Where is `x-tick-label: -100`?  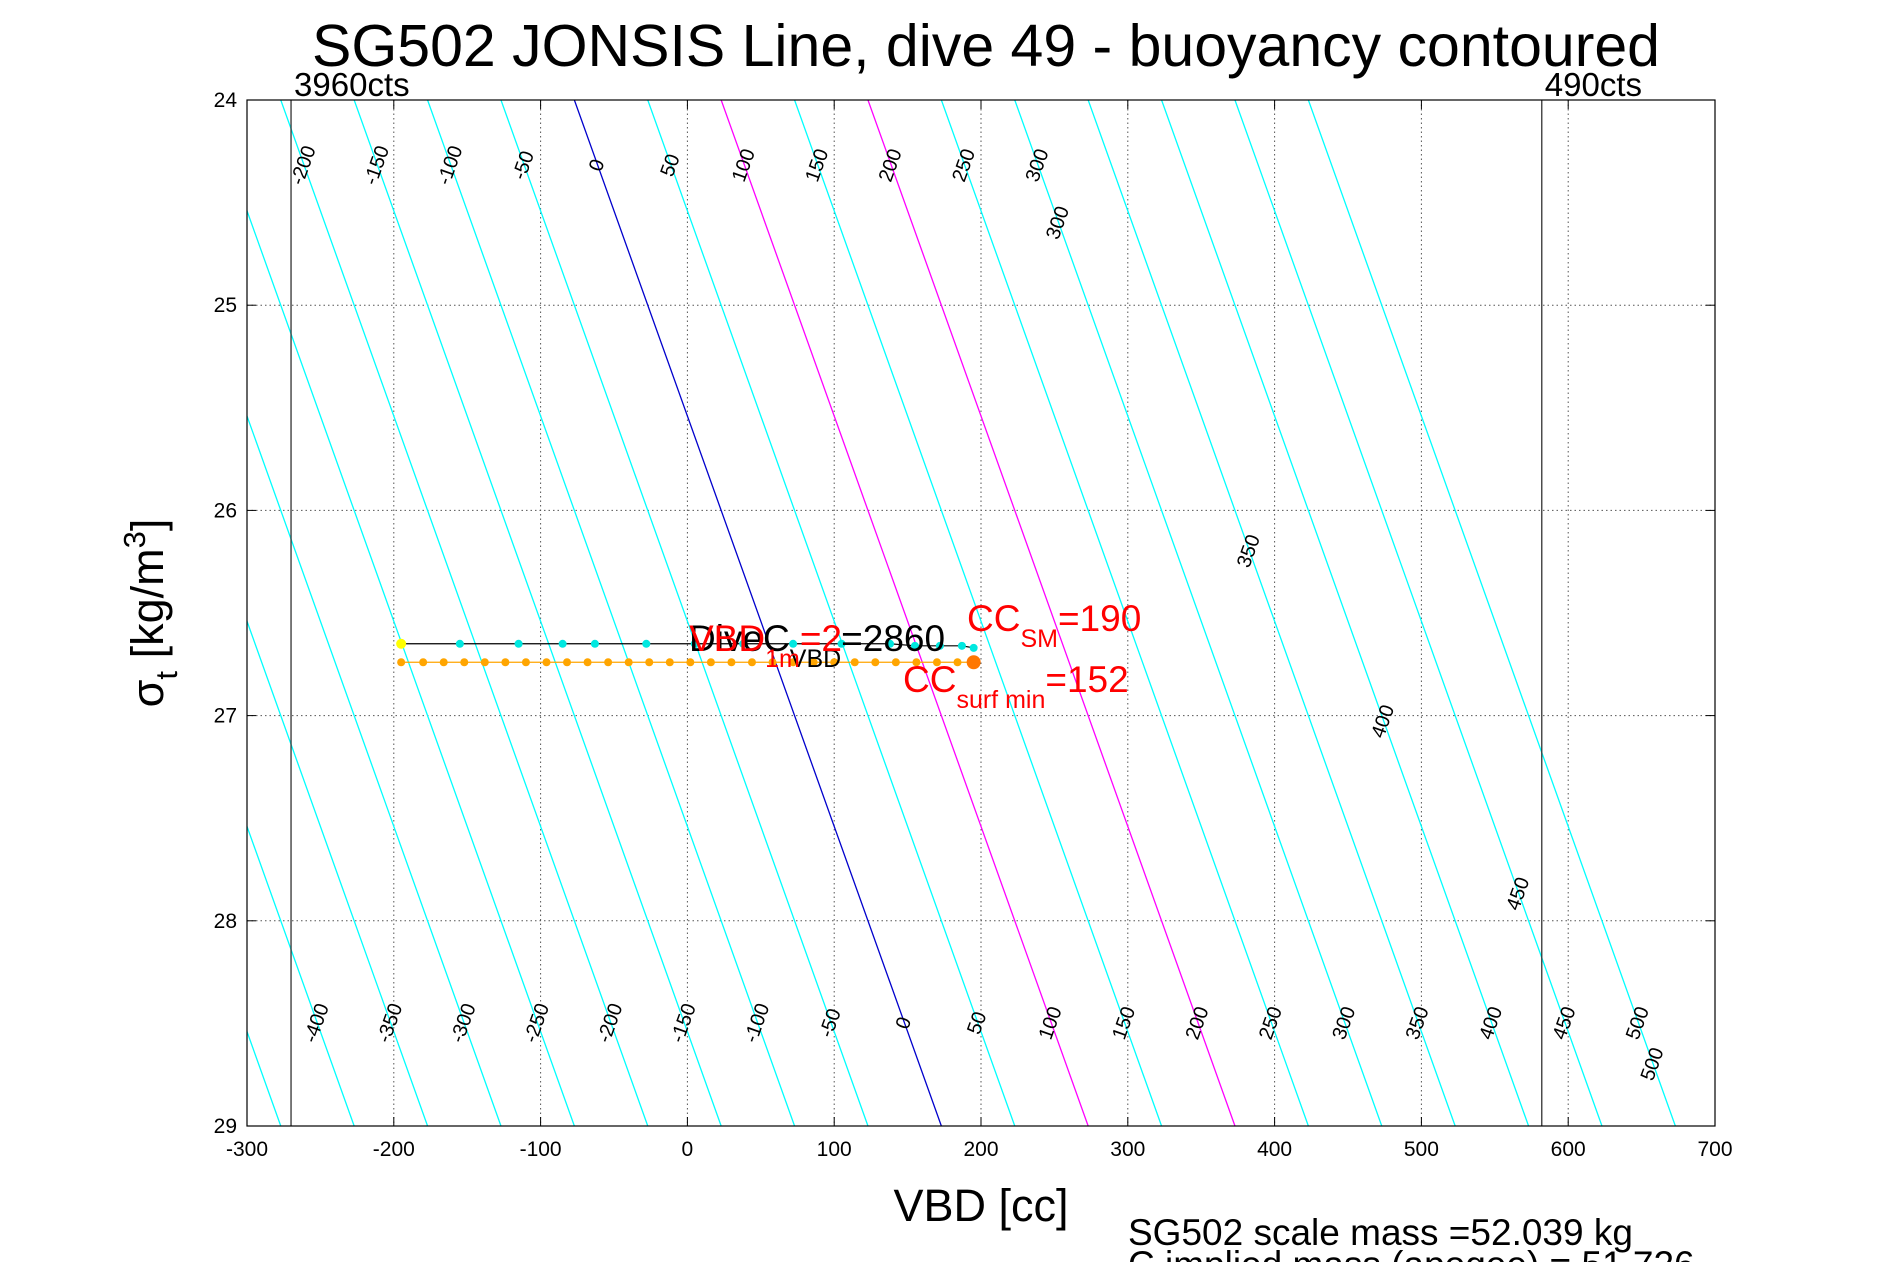 x-tick-label: -100 is located at coordinates (541, 1149).